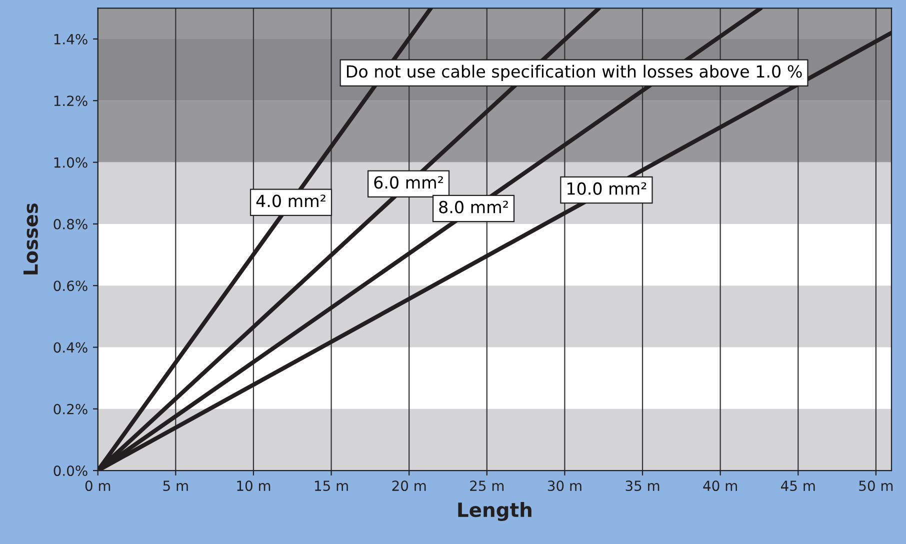 Image resolution: width=906 pixels, height=544 pixels. I want to click on y-tick-label: 1.0%, so click(71, 162).